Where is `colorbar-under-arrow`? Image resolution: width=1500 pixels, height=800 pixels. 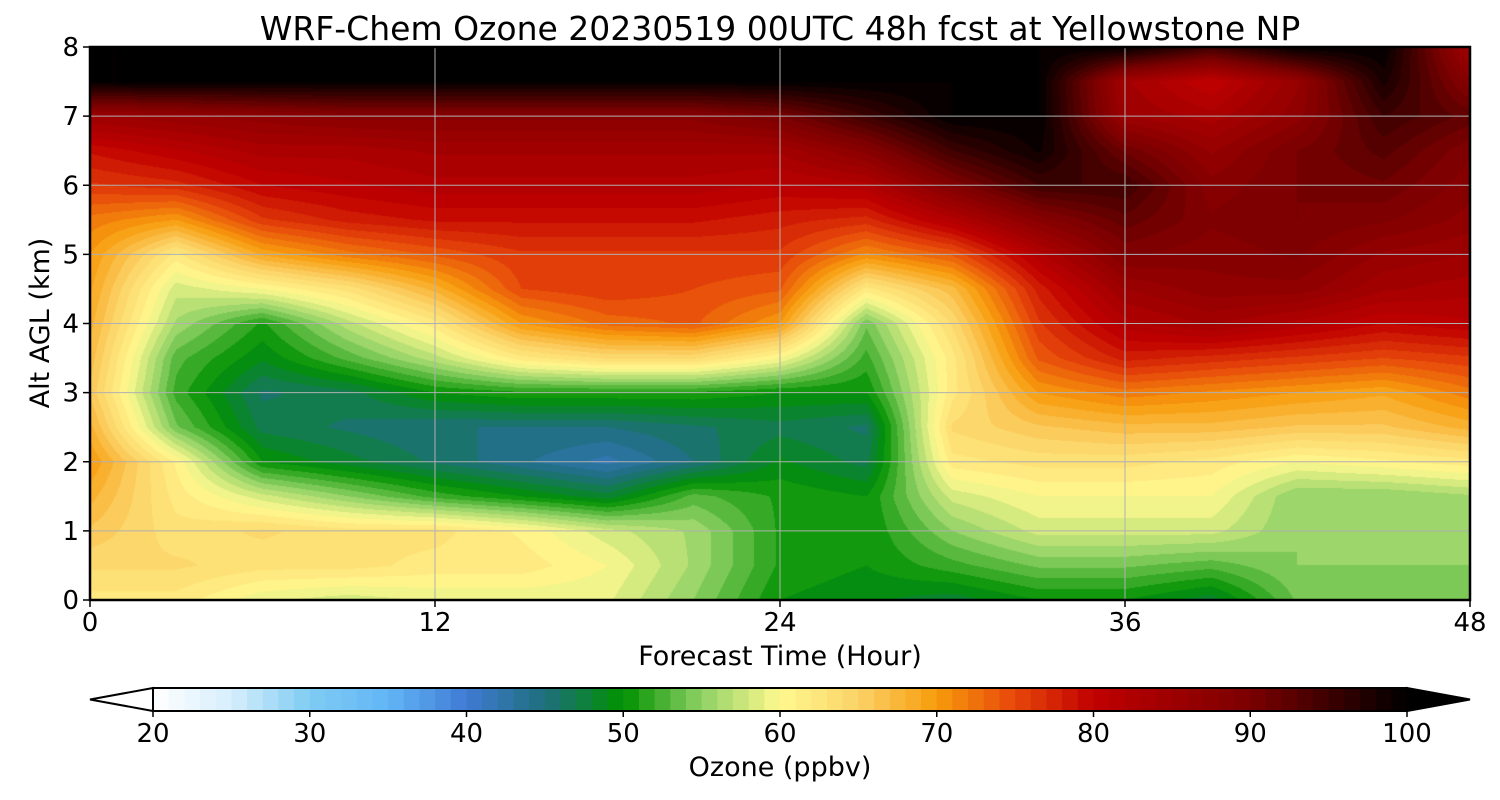
colorbar-under-arrow is located at coordinates (121, 699).